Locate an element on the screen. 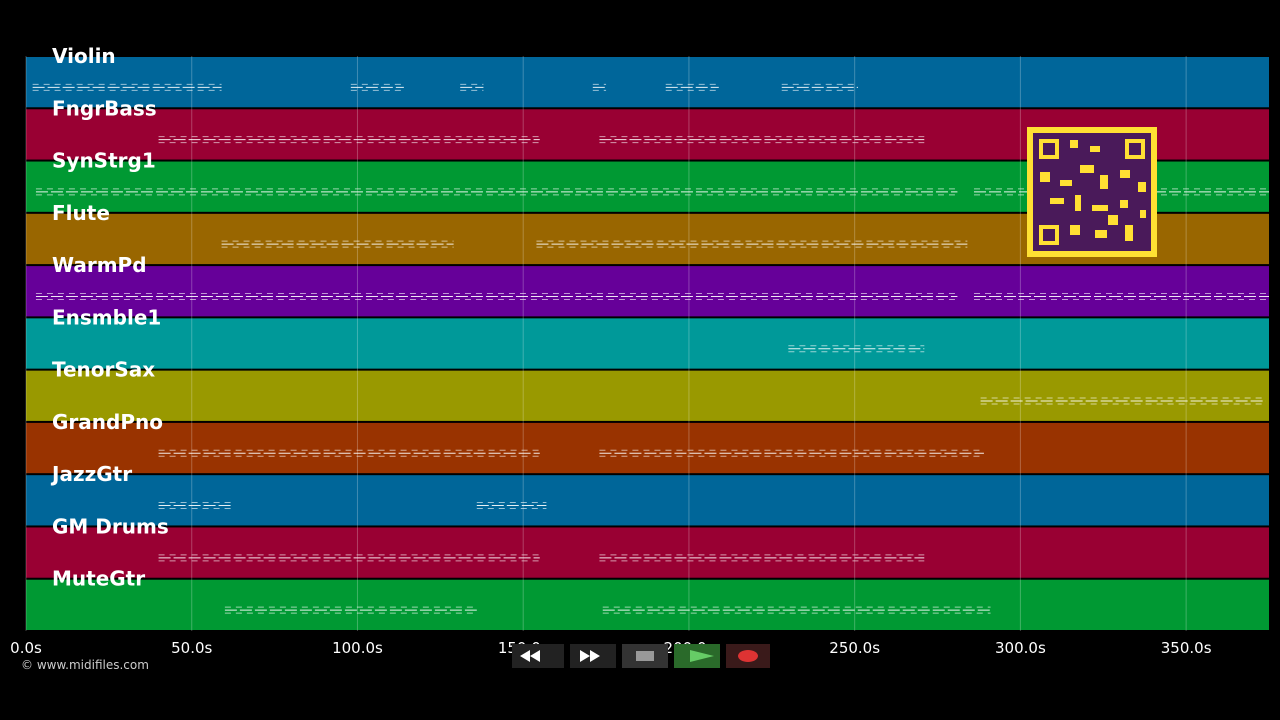 This screenshot has width=1280, height=720. track-name: SynStrg1 is located at coordinates (104, 161).